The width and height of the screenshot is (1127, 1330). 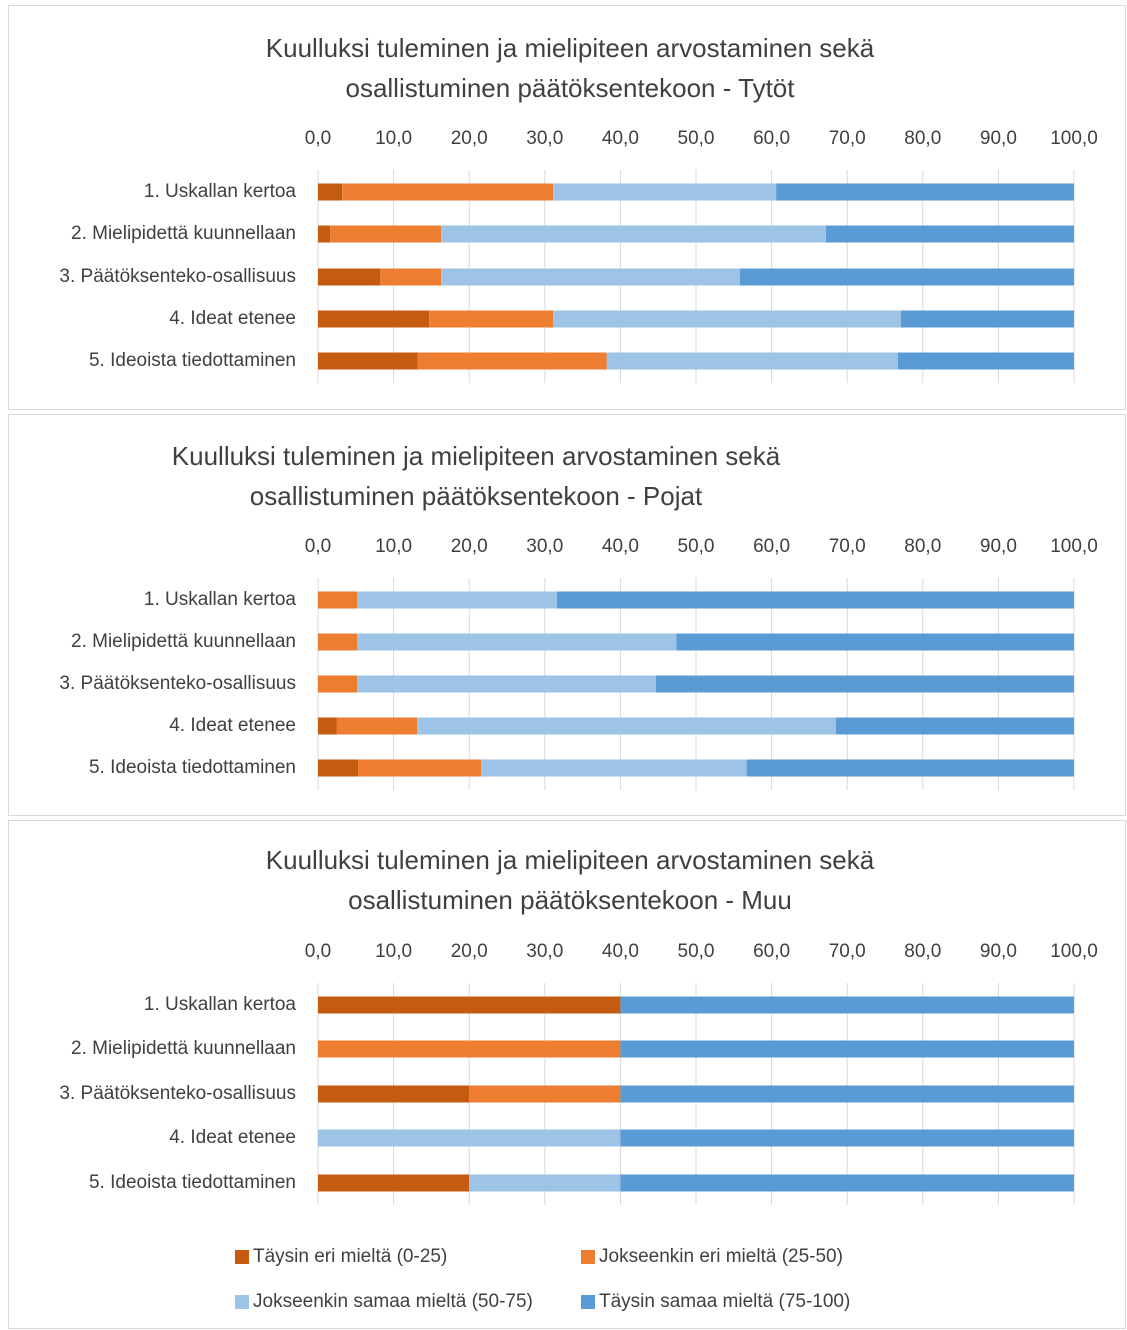 What do you see at coordinates (721, 1256) in the screenshot?
I see `legend-label: Jokseenkin eri mieltä (25-50)` at bounding box center [721, 1256].